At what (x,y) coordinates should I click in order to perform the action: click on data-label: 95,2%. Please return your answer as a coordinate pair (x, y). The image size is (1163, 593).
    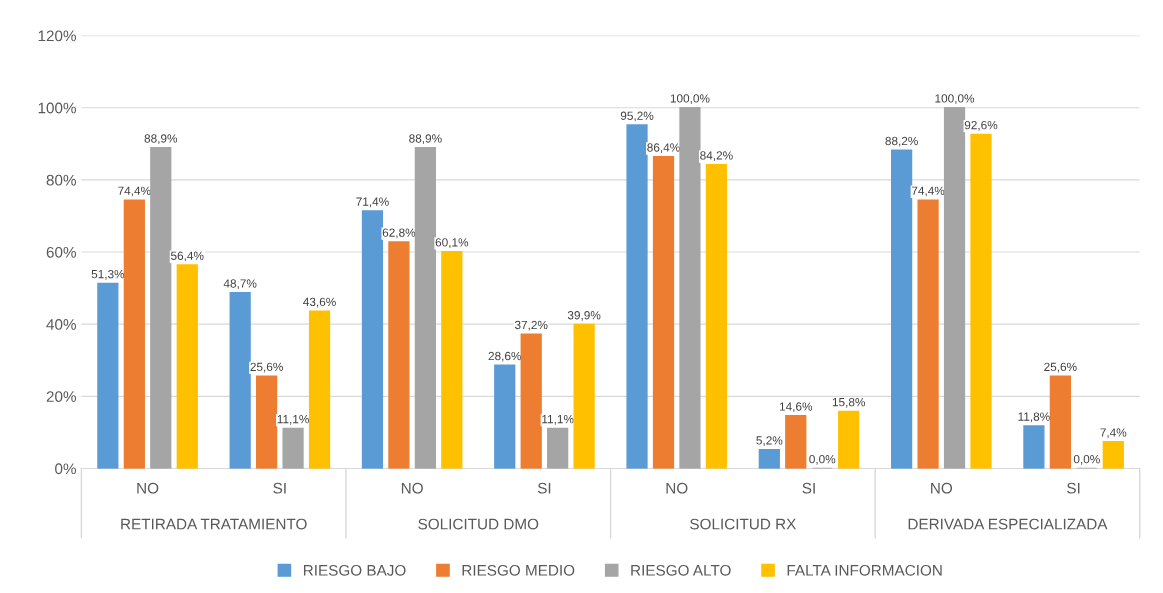
    Looking at the image, I should click on (637, 116).